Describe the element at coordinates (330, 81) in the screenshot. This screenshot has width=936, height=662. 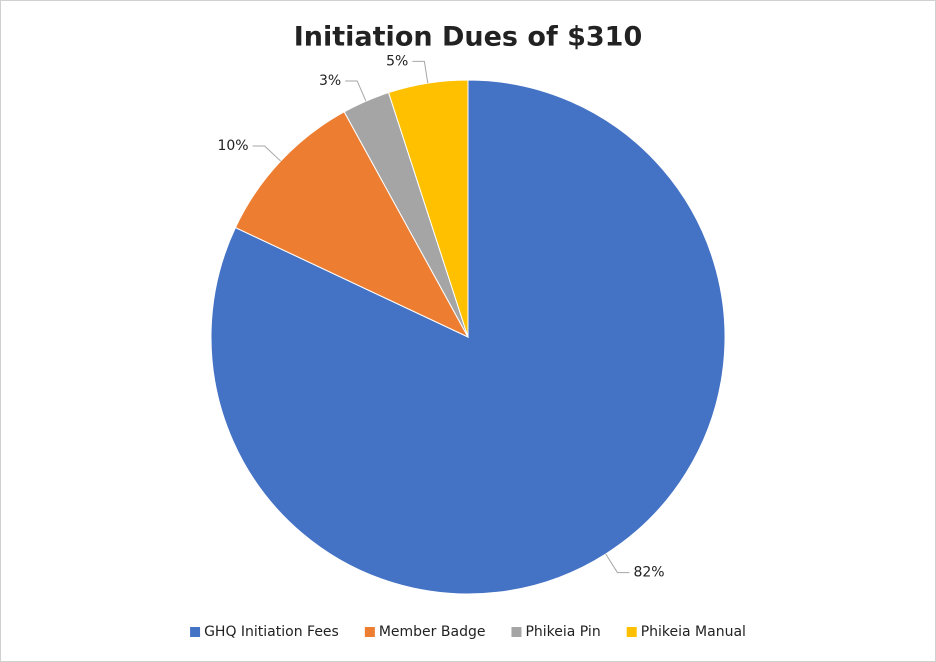
I see `data-label: 3%` at that location.